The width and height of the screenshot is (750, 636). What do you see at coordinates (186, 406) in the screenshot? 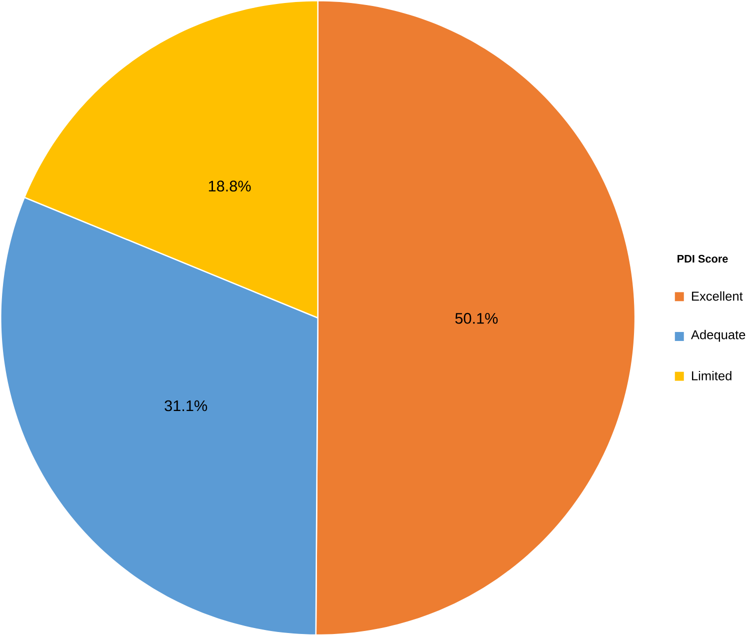
I see `data-label: 31.1%` at bounding box center [186, 406].